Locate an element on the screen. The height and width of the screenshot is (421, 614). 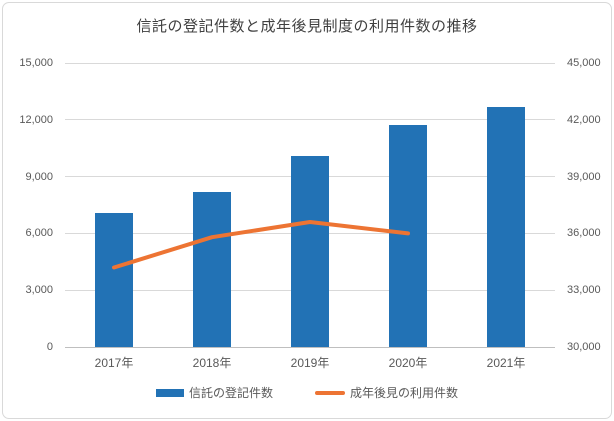
right-axis-tick: 33,000 is located at coordinates (584, 290).